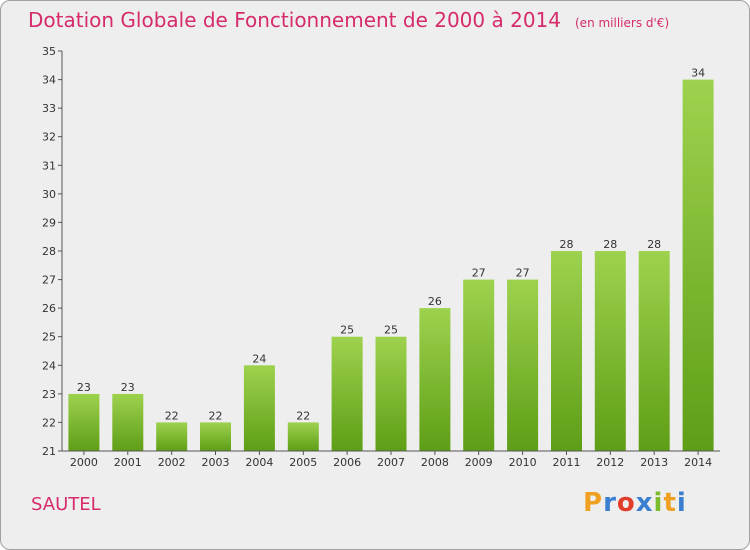 Image resolution: width=750 pixels, height=550 pixels. I want to click on value-label-2010: 27, so click(523, 273).